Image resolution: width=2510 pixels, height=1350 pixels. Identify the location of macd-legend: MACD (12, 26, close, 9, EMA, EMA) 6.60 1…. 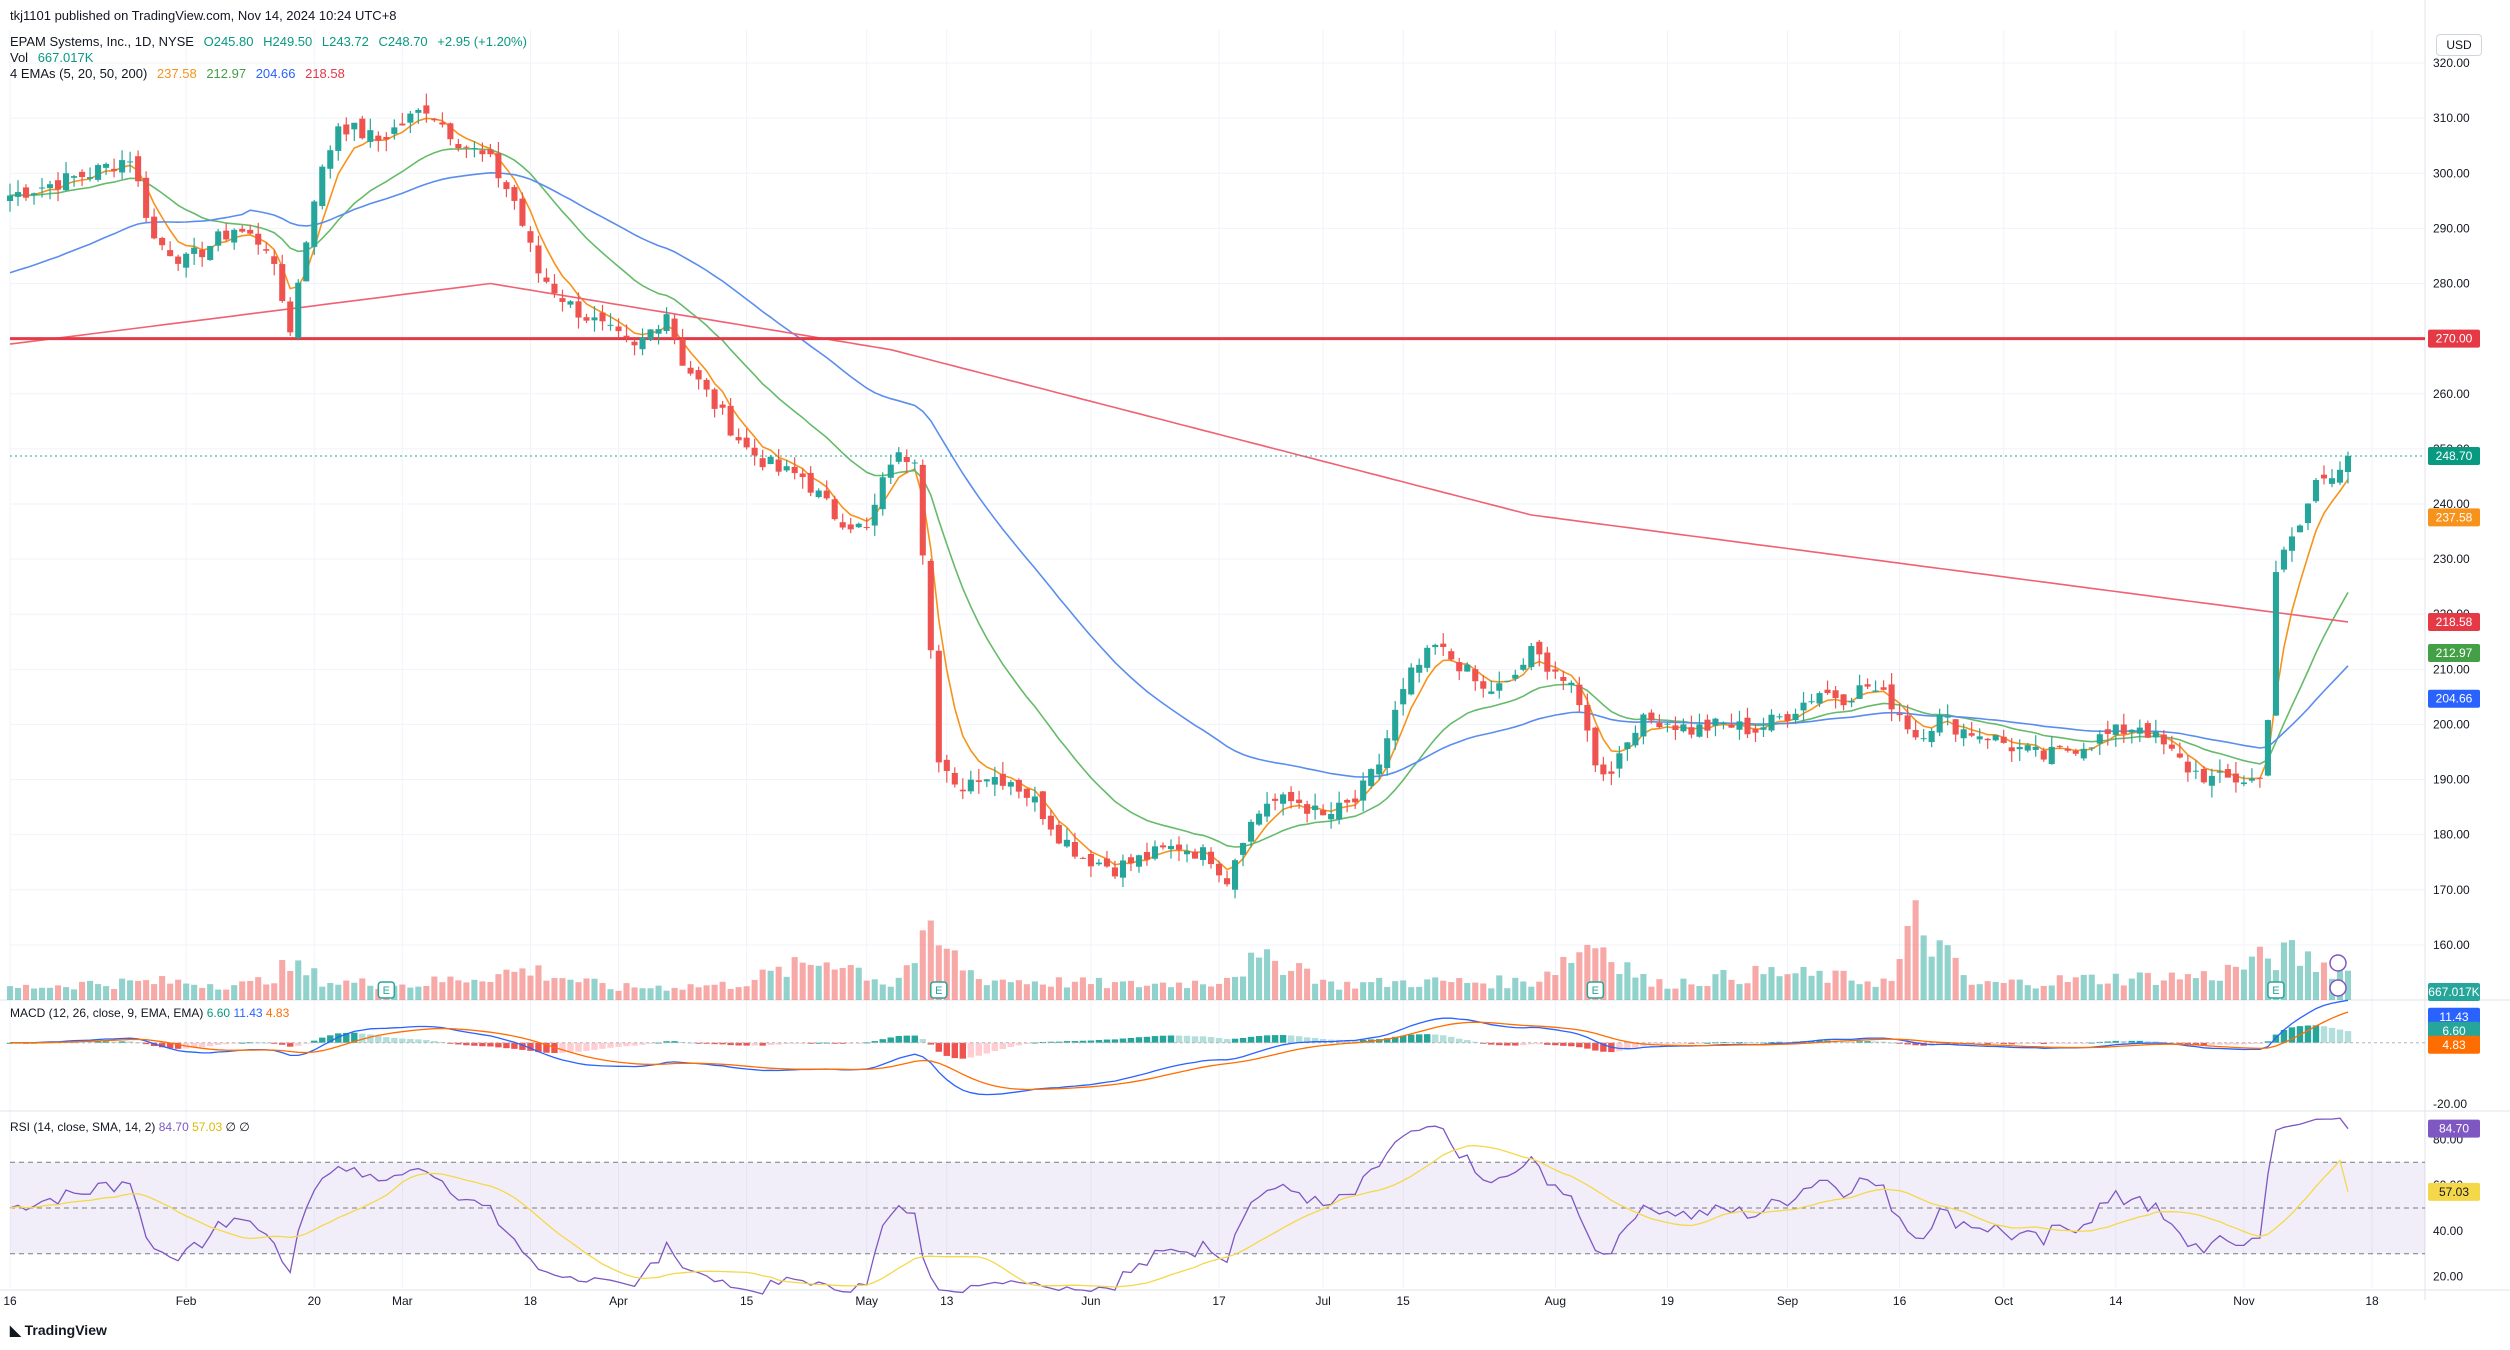
(149, 1013).